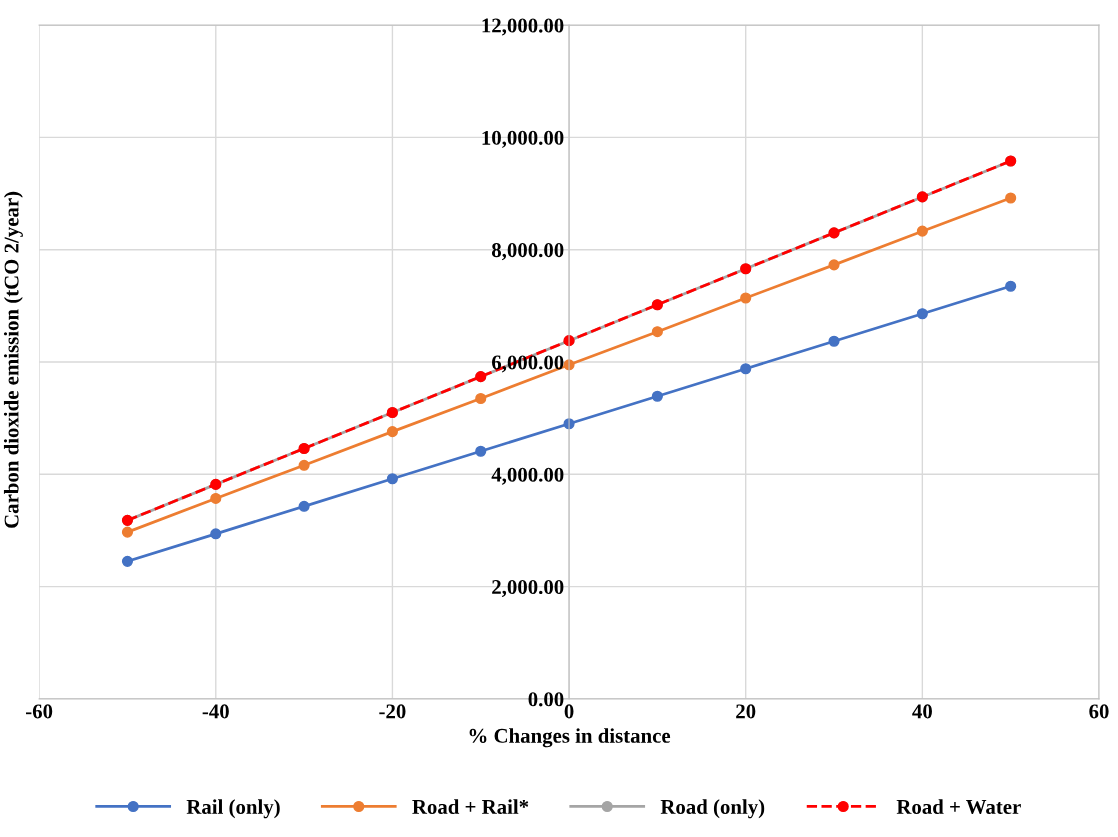 The height and width of the screenshot is (837, 1118). What do you see at coordinates (39, 711) in the screenshot?
I see `x-tick-label: -60` at bounding box center [39, 711].